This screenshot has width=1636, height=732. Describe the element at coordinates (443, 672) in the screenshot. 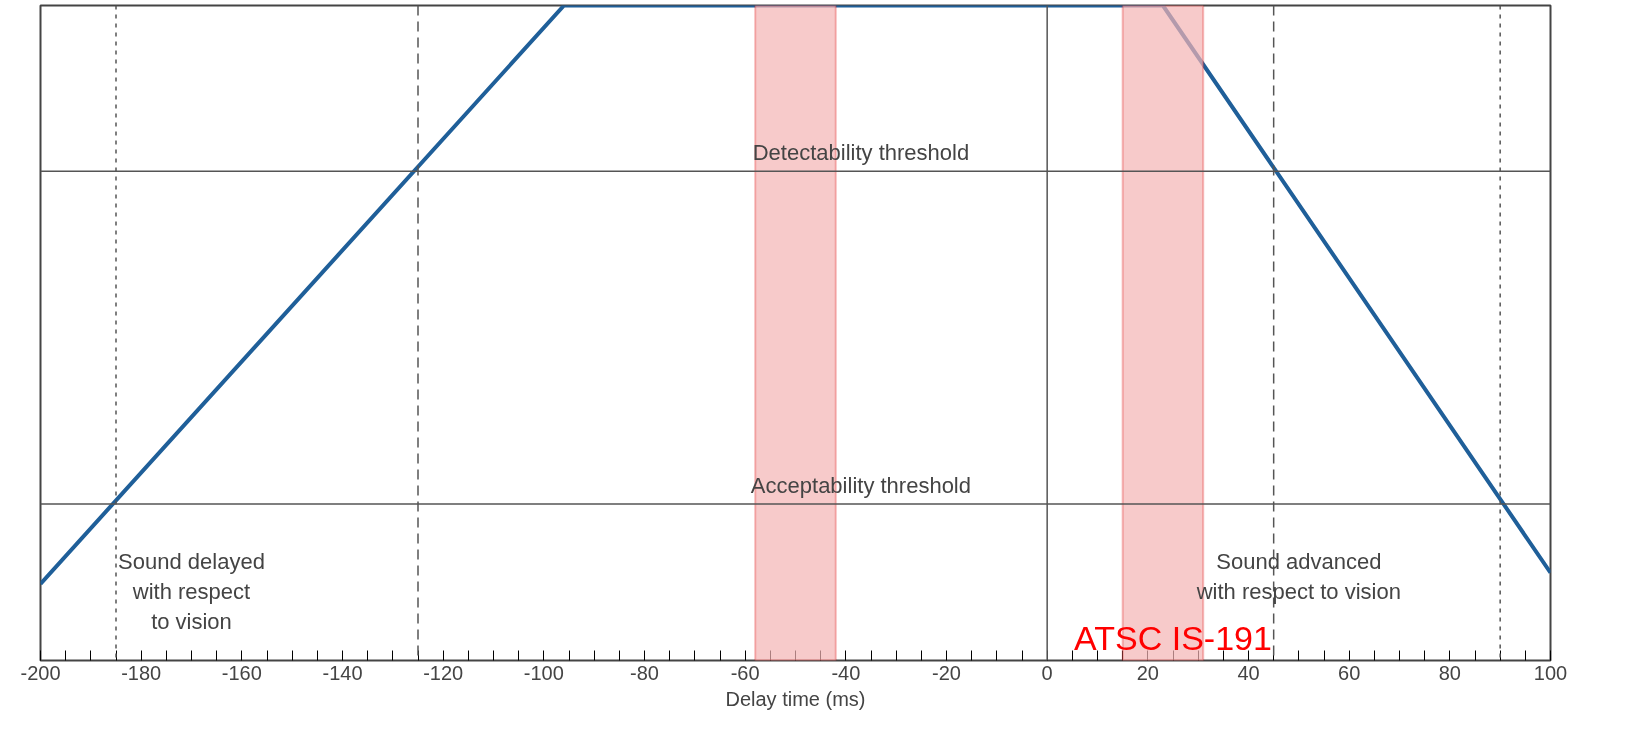

I see `x-tick-label: -120` at that location.